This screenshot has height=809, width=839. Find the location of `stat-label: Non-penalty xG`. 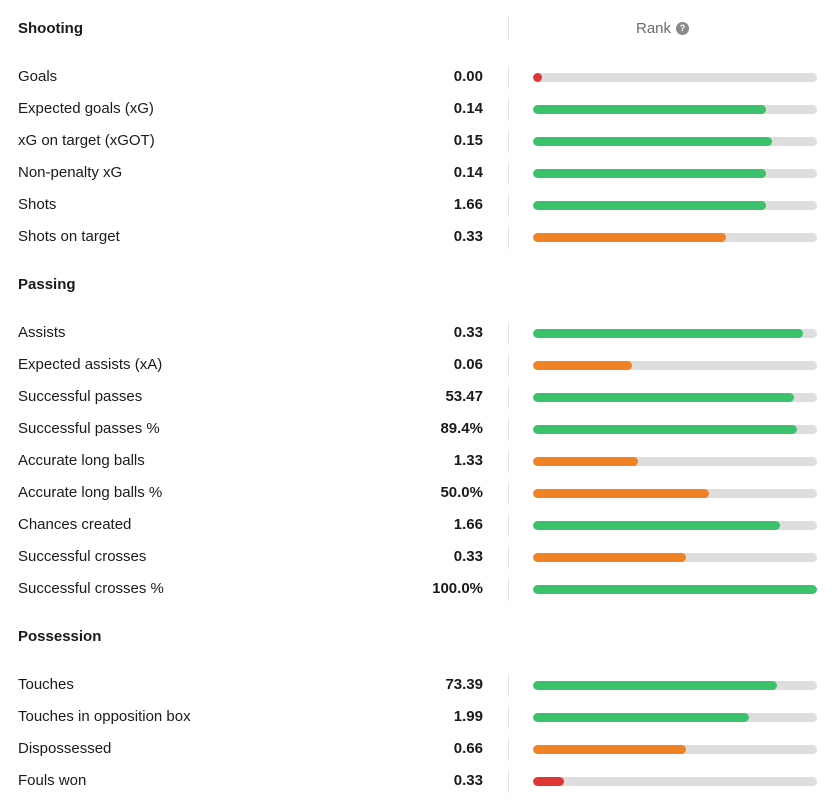

stat-label: Non-penalty xG is located at coordinates (70, 172).